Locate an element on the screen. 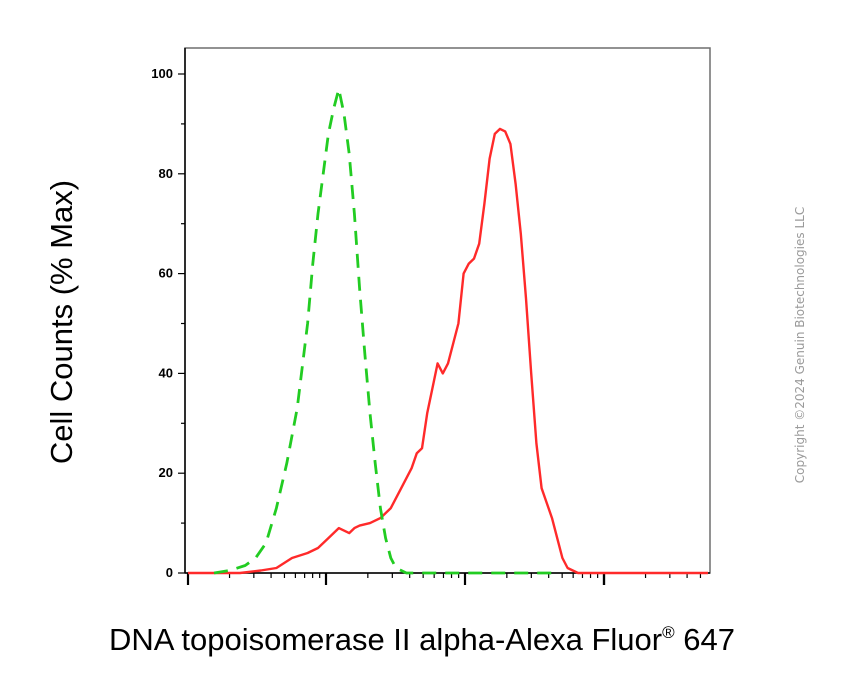 The image size is (844, 690). x-axis-ticks is located at coordinates (444, 579).